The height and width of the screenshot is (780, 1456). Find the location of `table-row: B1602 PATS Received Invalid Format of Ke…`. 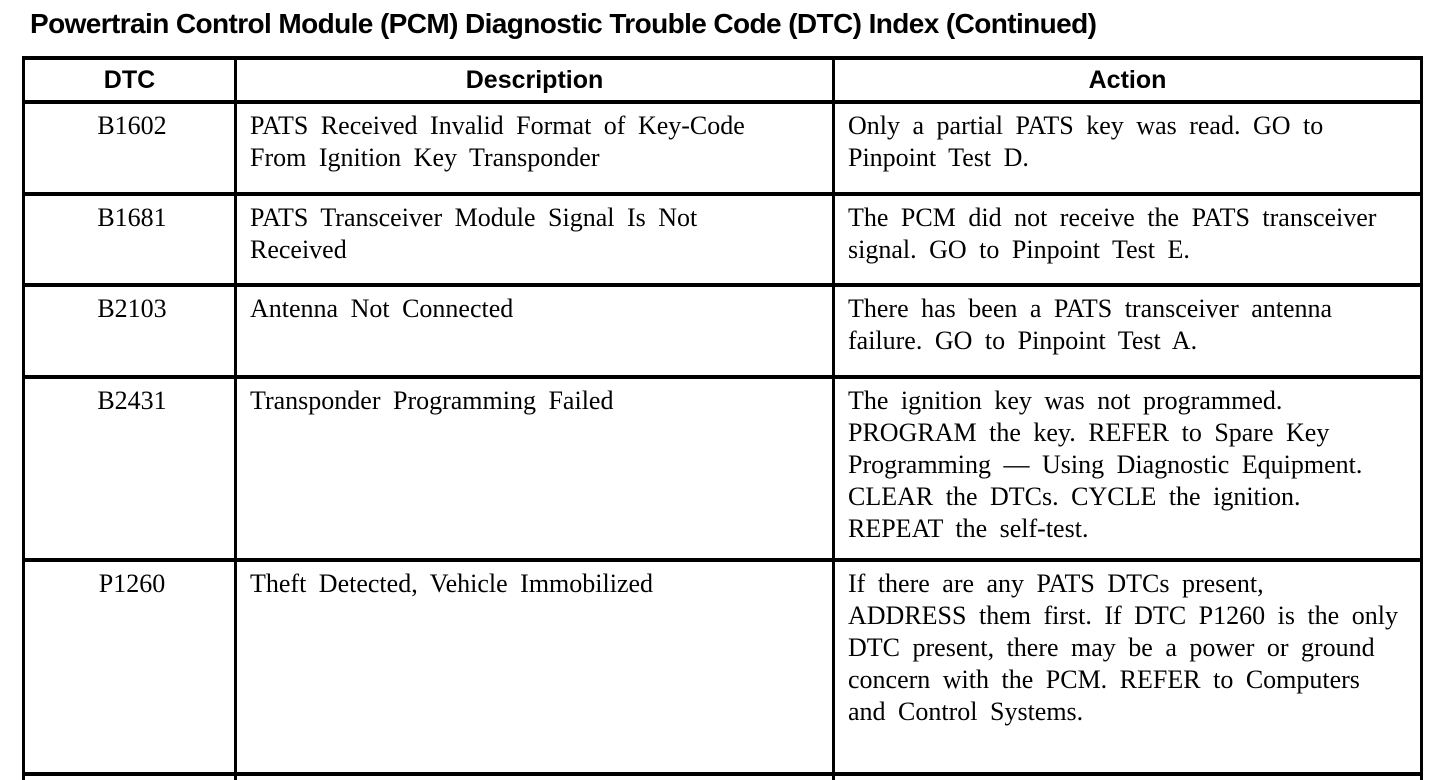

table-row: B1602 PATS Received Invalid Format of Ke… is located at coordinates (722, 148).